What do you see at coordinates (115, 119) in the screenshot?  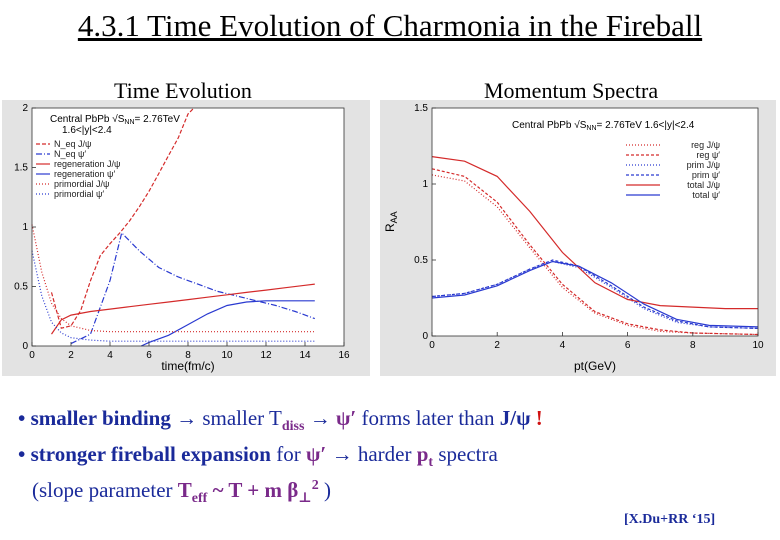 I see `legend-header: Central PbPb √SNN= 2.76TeV` at bounding box center [115, 119].